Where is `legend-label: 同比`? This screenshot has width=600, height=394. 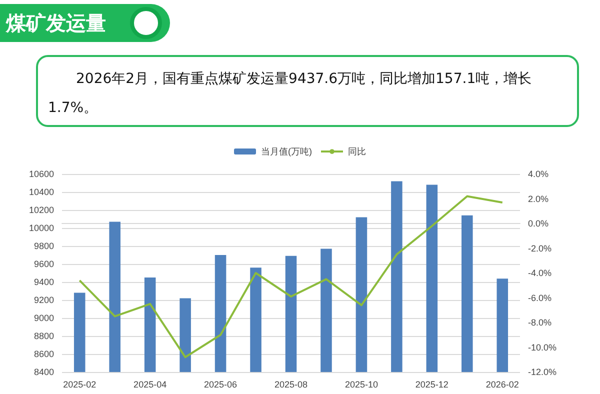 legend-label: 同比 is located at coordinates (357, 151).